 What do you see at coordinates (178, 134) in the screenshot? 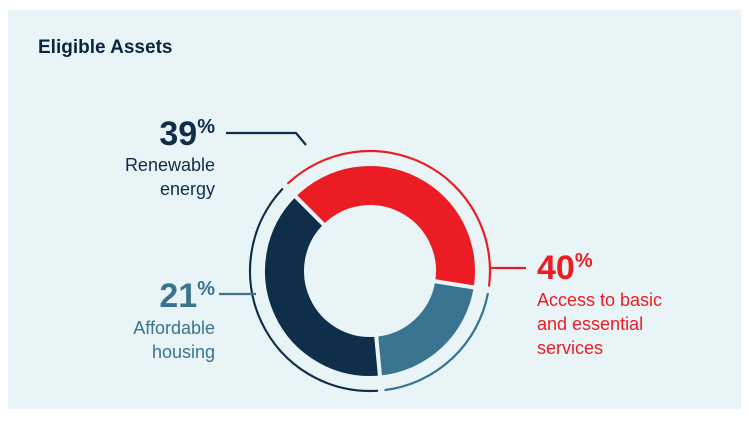
I see `percent-value: 39` at bounding box center [178, 134].